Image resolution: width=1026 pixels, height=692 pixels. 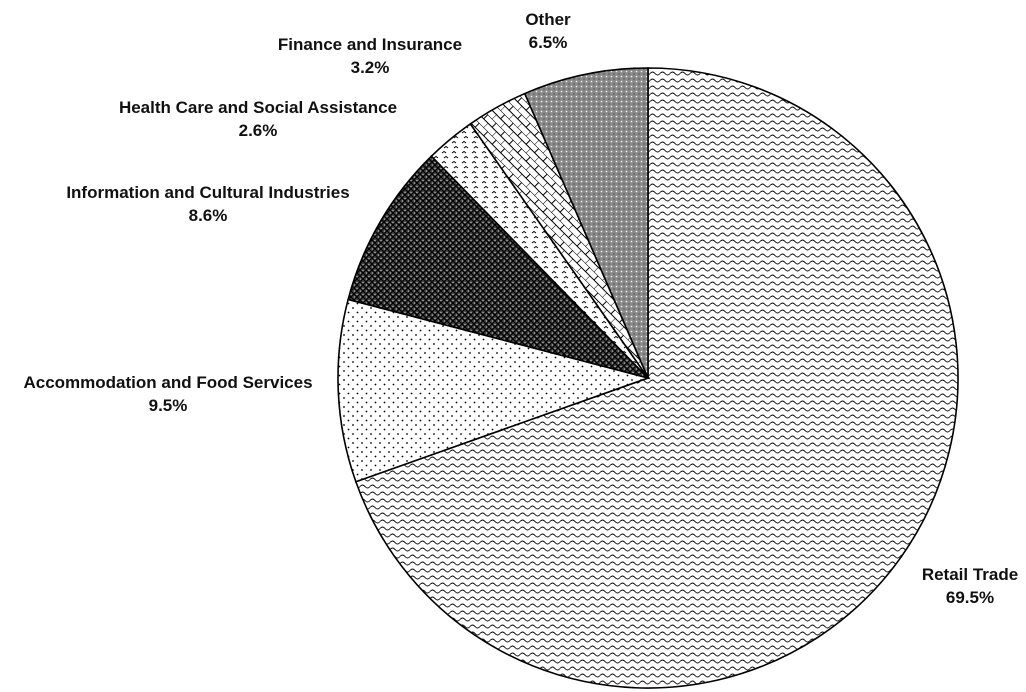 What do you see at coordinates (499, 267) in the screenshot?
I see `pie-slice-information-and-cultural-industries` at bounding box center [499, 267].